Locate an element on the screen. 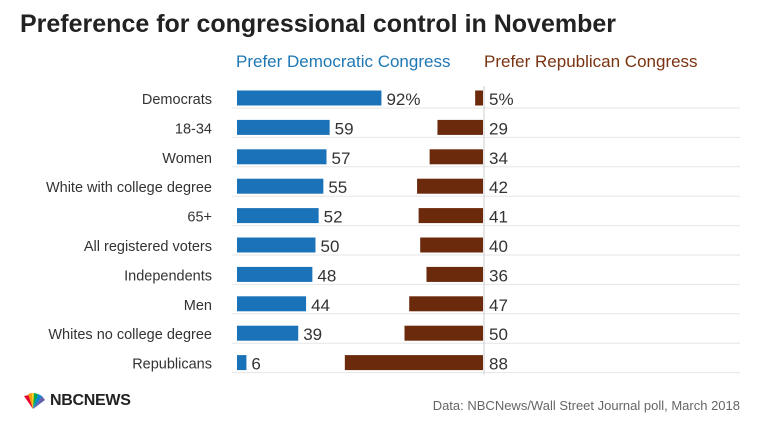 This screenshot has height=432, width=760. value-label-democratic: 48 is located at coordinates (326, 275).